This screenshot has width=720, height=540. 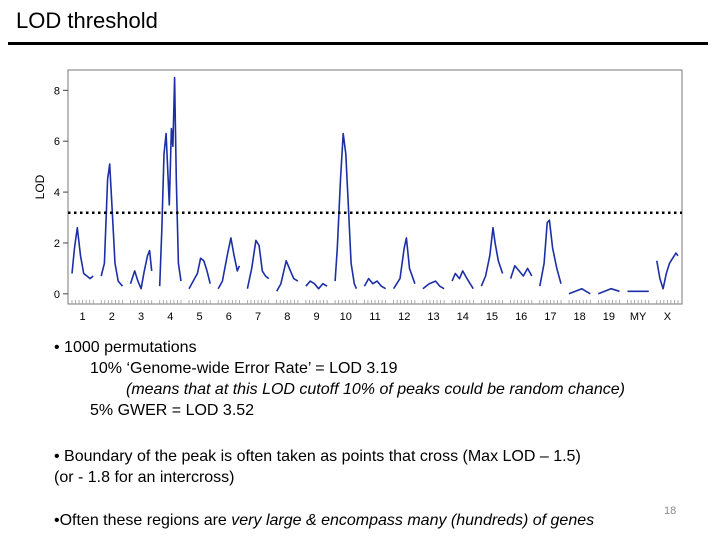 What do you see at coordinates (668, 317) in the screenshot?
I see `x-tick-label-x: X` at bounding box center [668, 317].